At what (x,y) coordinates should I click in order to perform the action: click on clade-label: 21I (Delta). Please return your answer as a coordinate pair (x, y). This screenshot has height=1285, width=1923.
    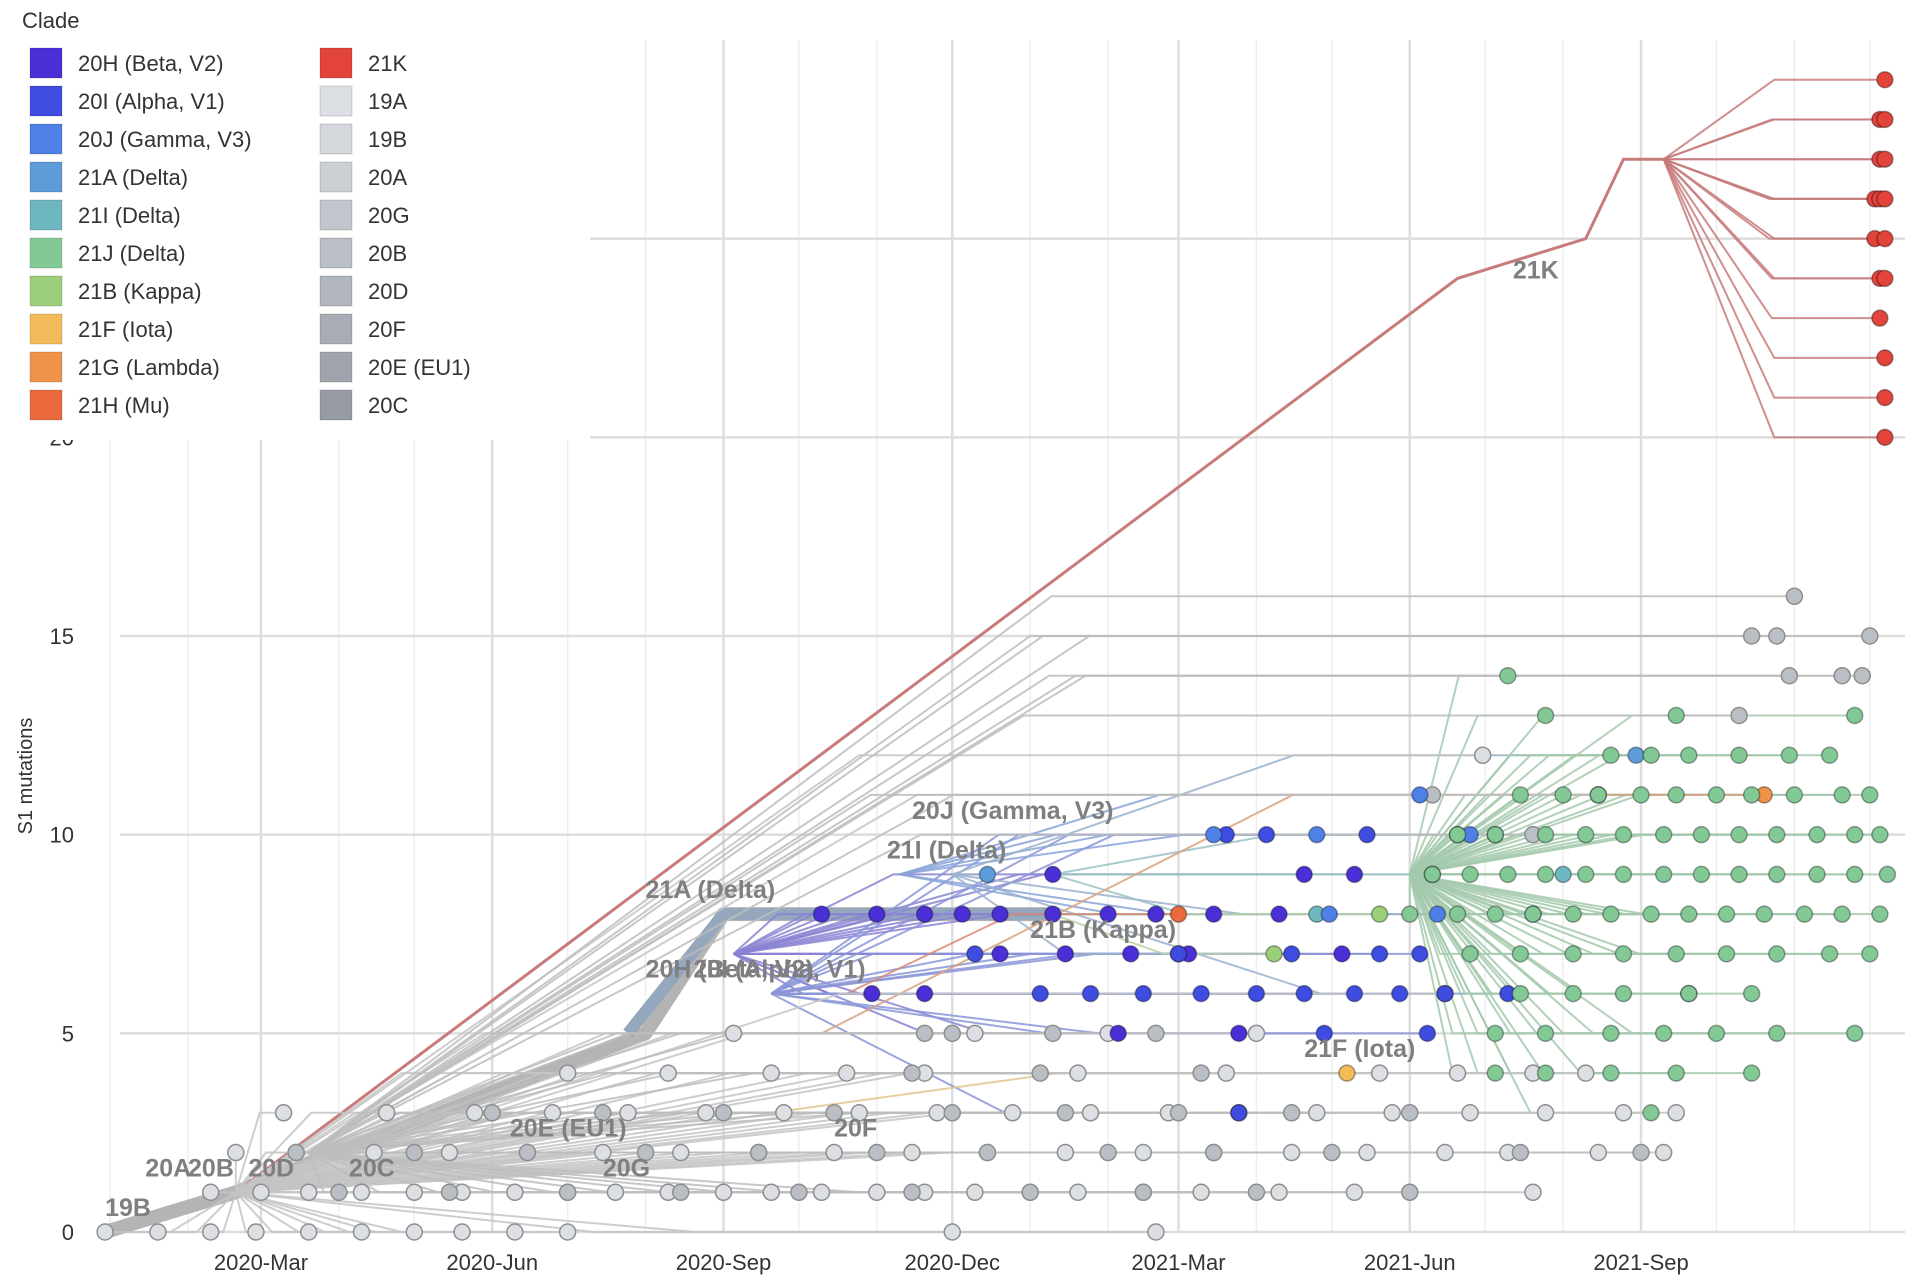
    Looking at the image, I should click on (946, 851).